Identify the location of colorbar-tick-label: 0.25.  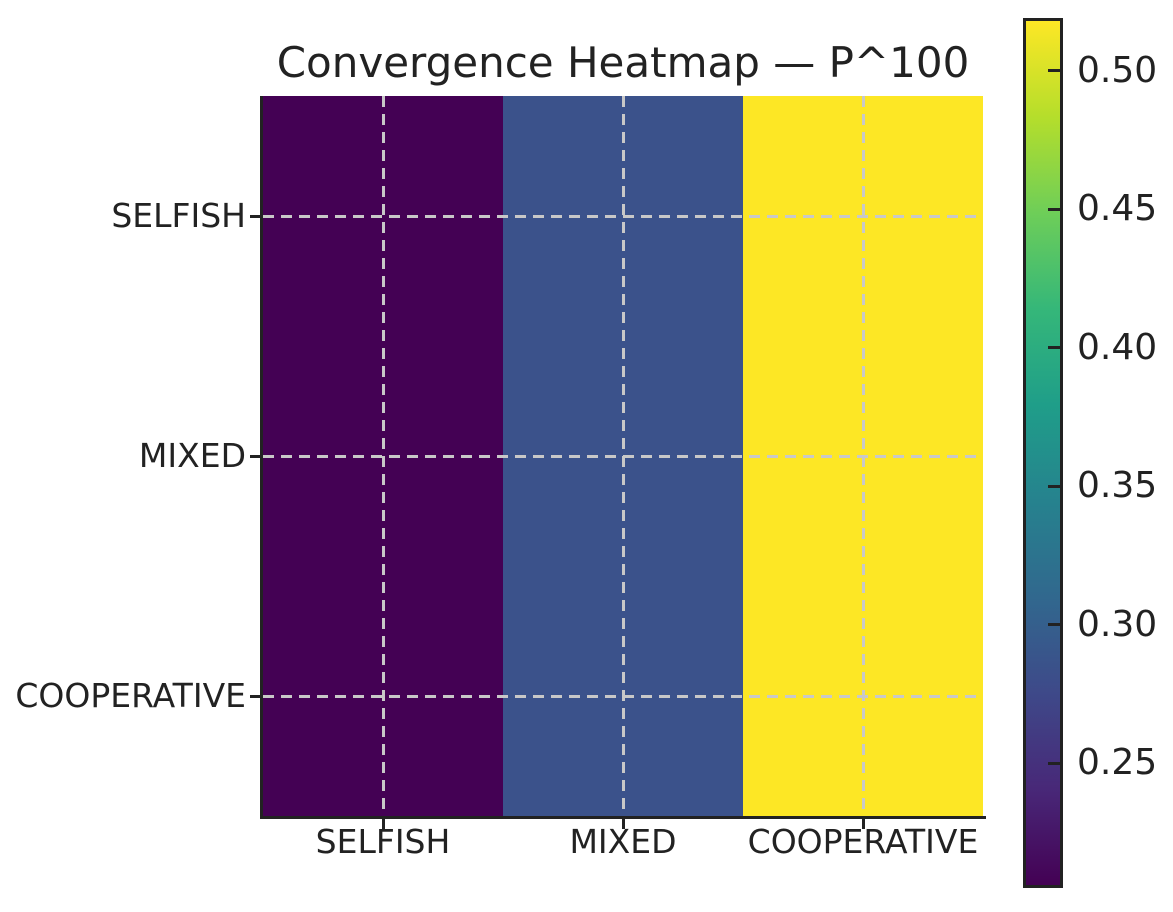
(1117, 763).